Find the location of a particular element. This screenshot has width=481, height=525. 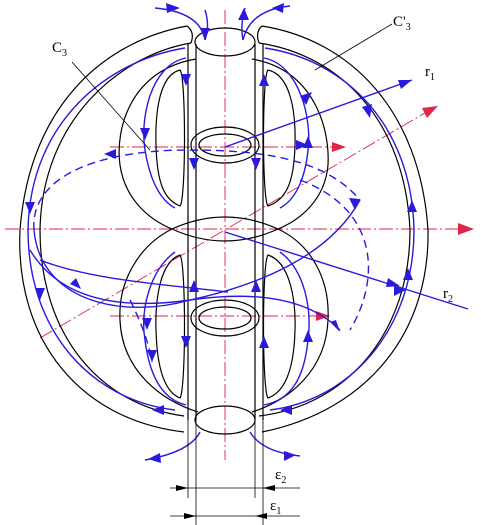

c3prime-leader is located at coordinates (353, 47).